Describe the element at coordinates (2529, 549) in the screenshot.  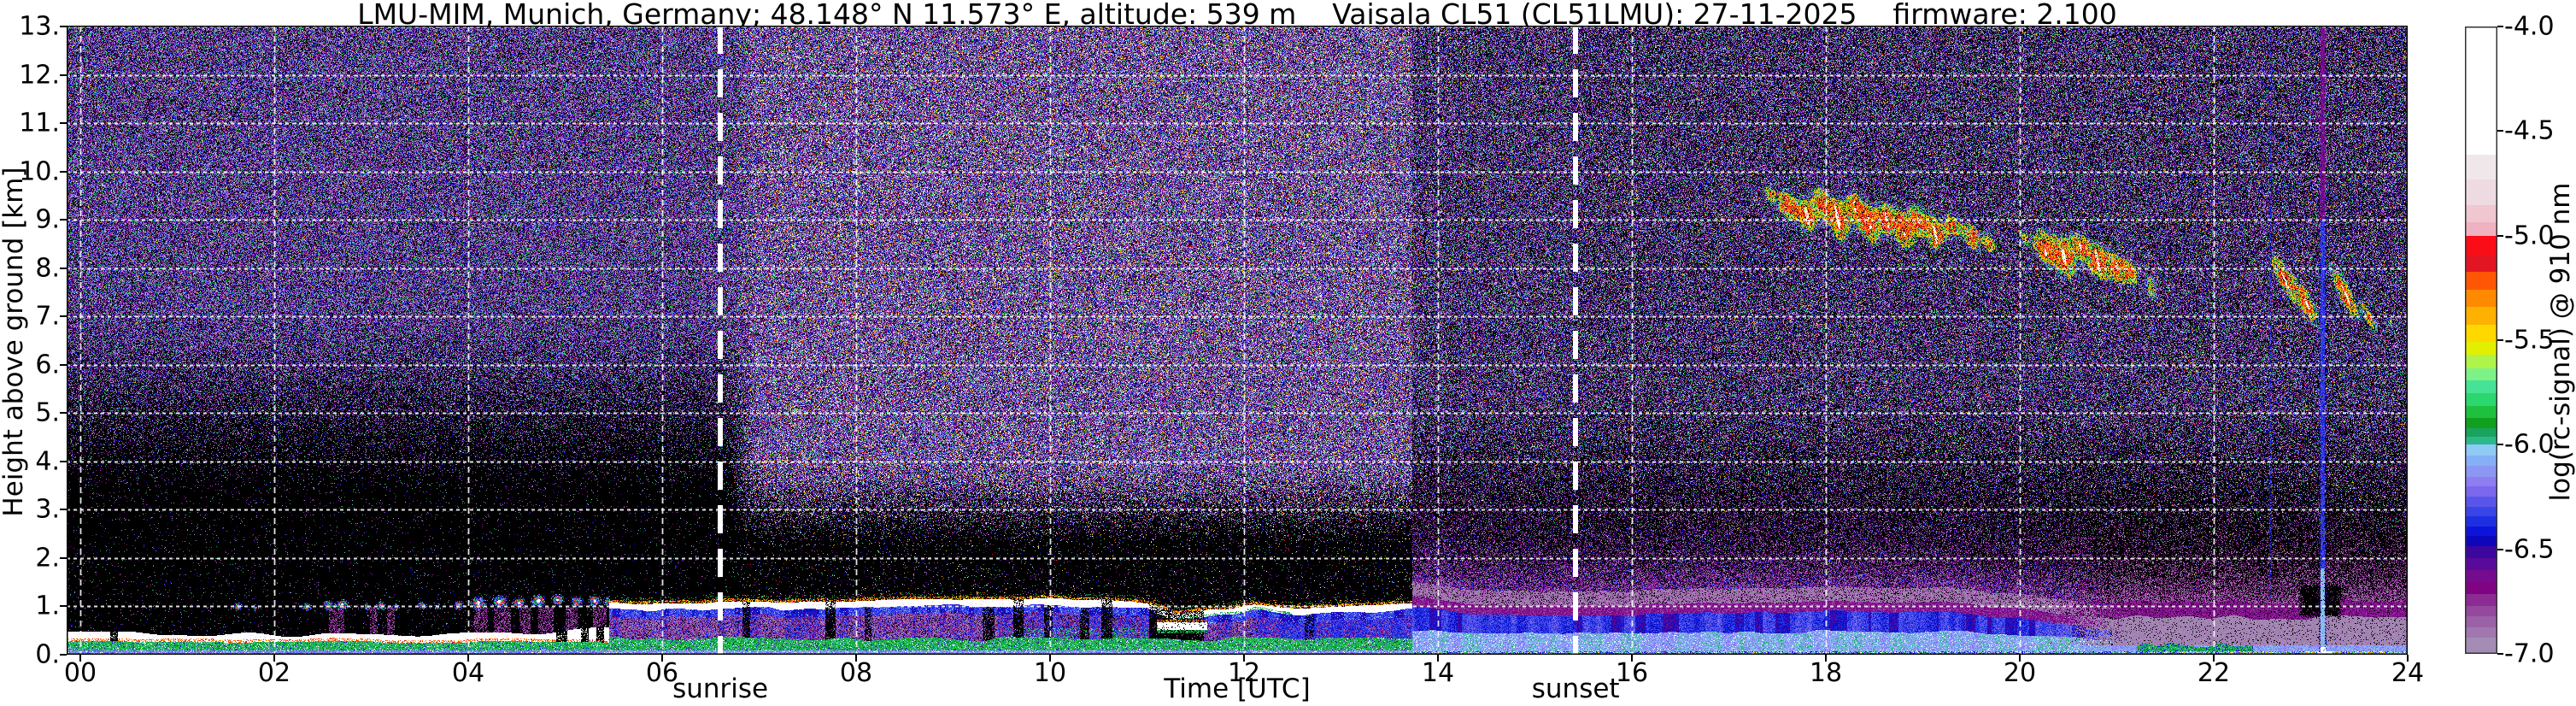
I see `colorbar-tick-label: -6.5` at that location.